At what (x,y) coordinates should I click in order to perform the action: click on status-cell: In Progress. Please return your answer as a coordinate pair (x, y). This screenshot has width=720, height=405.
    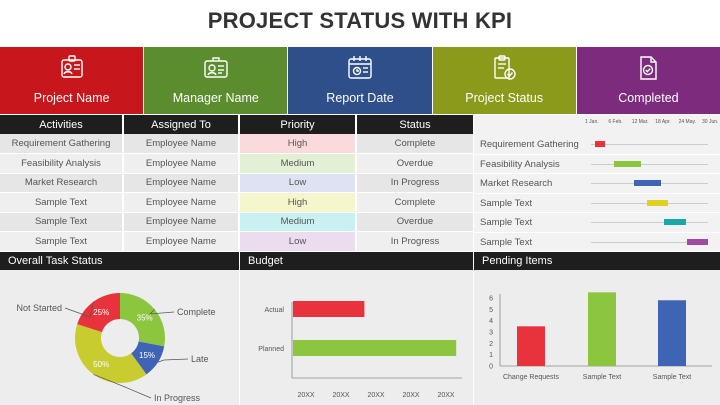
    Looking at the image, I should click on (415, 183).